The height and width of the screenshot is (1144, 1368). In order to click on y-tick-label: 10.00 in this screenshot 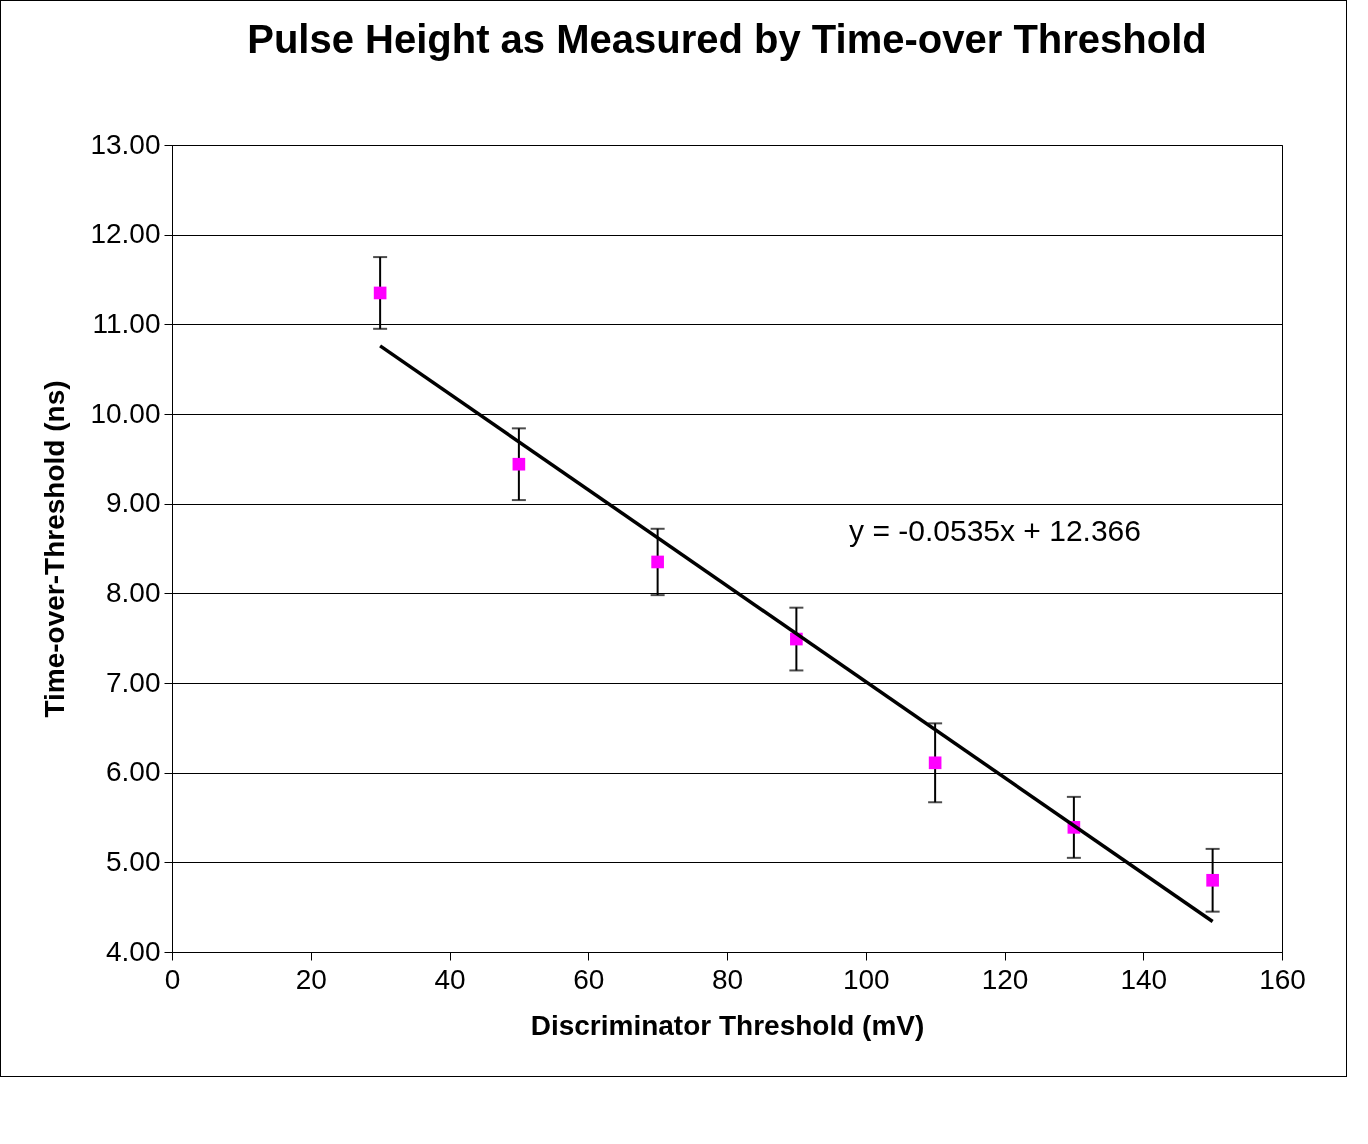, I will do `click(125, 413)`.